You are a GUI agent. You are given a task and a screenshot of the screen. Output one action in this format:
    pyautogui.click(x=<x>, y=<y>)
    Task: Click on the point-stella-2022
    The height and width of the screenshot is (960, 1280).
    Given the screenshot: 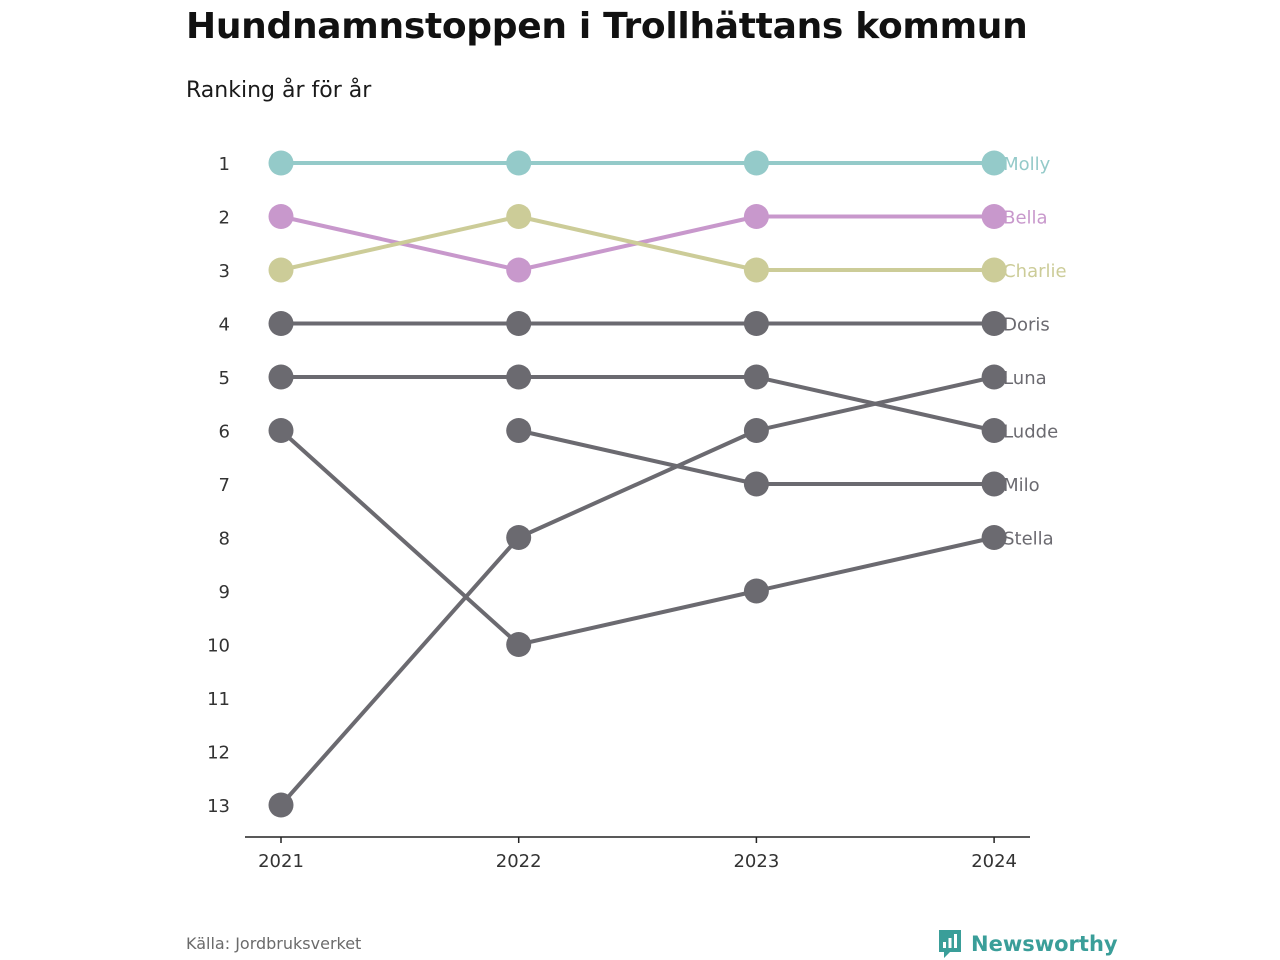 What is the action you would take?
    pyautogui.click(x=519, y=644)
    